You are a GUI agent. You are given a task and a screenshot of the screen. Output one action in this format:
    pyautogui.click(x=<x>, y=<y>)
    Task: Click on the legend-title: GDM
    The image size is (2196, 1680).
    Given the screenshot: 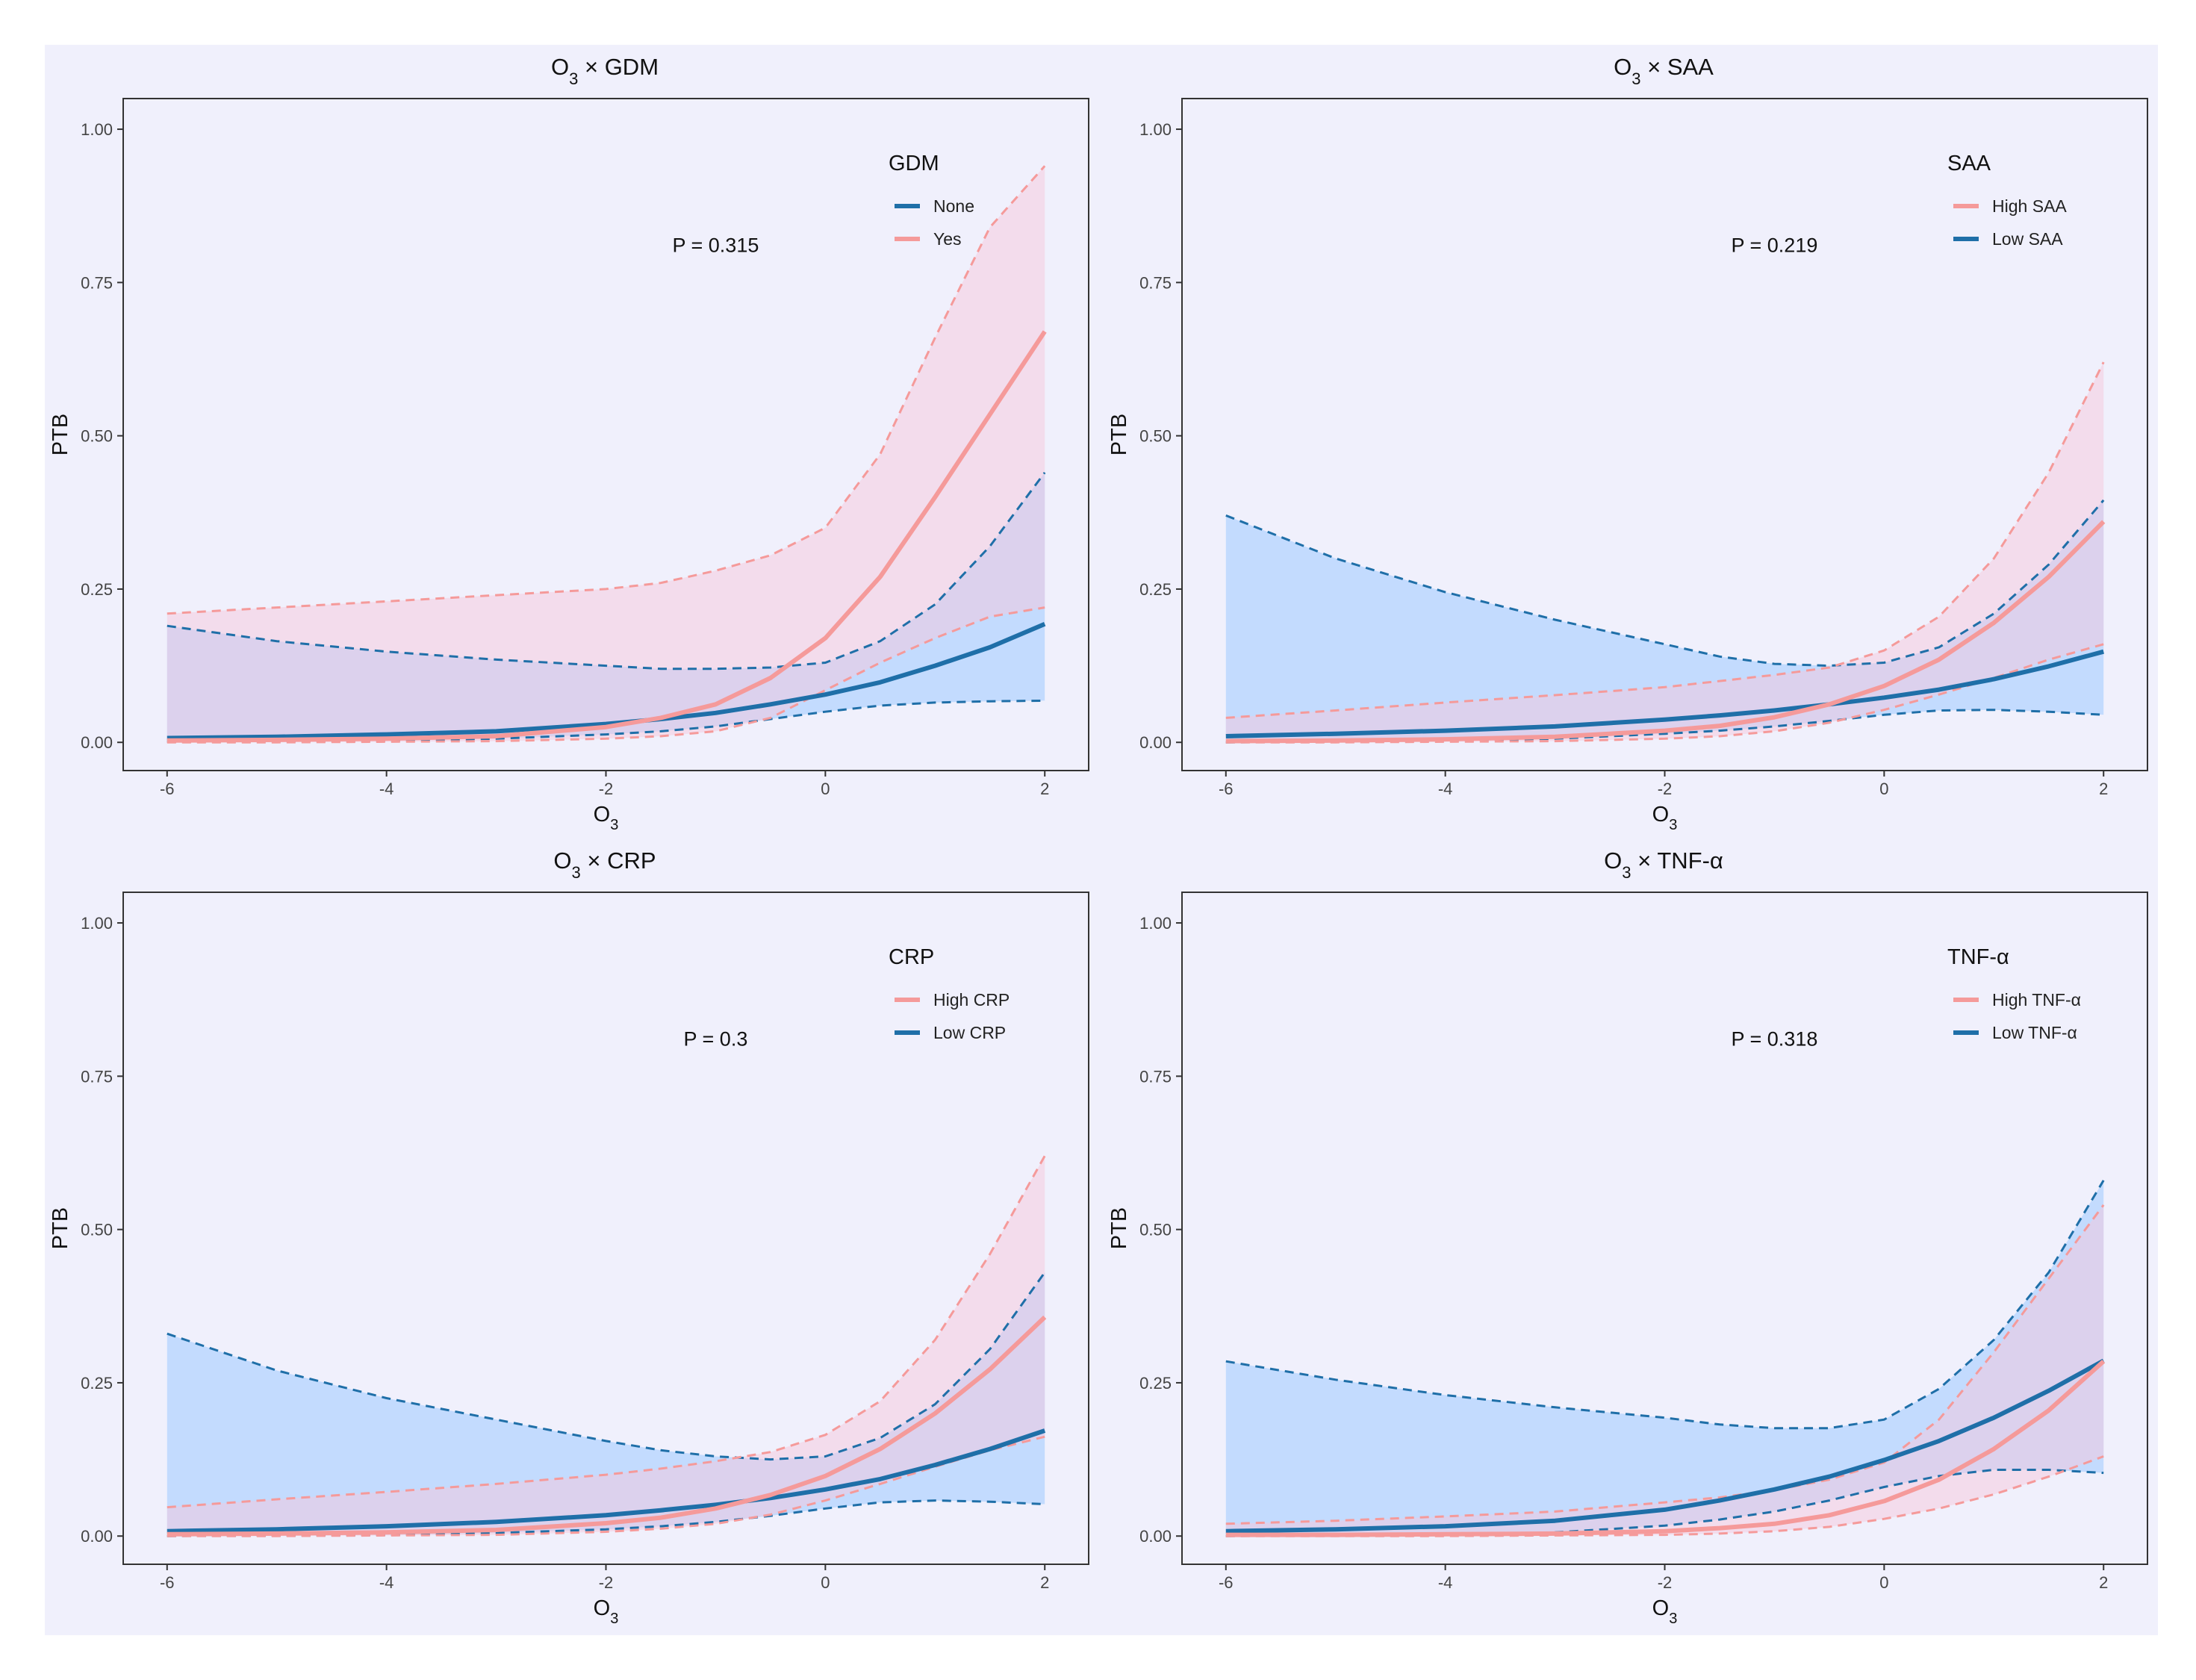 What is the action you would take?
    pyautogui.click(x=914, y=163)
    